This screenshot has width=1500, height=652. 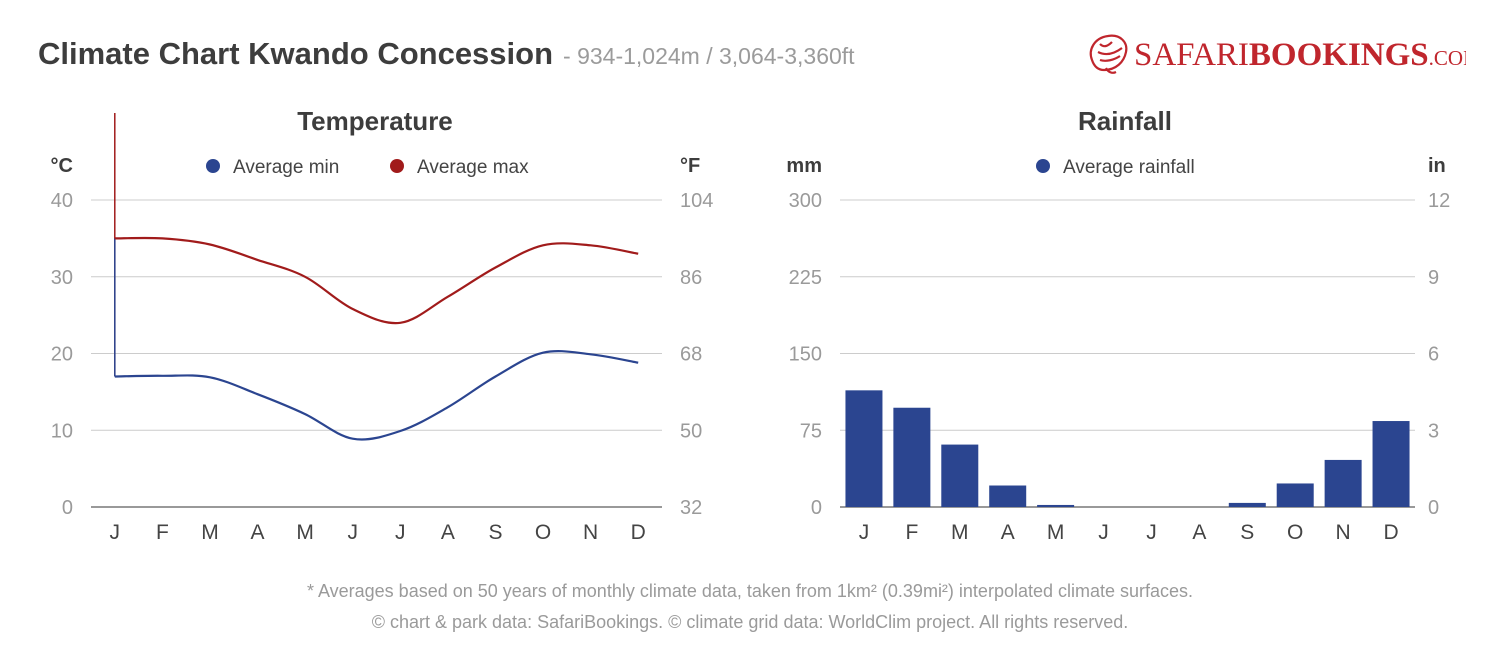 What do you see at coordinates (1439, 201) in the screenshot?
I see `y-tick-label-right: 12` at bounding box center [1439, 201].